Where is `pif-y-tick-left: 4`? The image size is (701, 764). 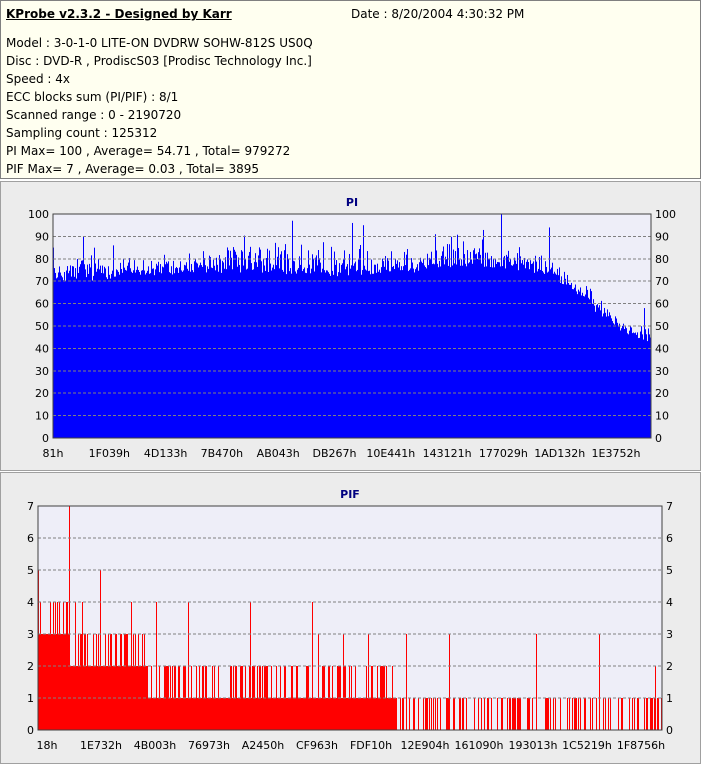 pif-y-tick-left: 4 is located at coordinates (30, 602).